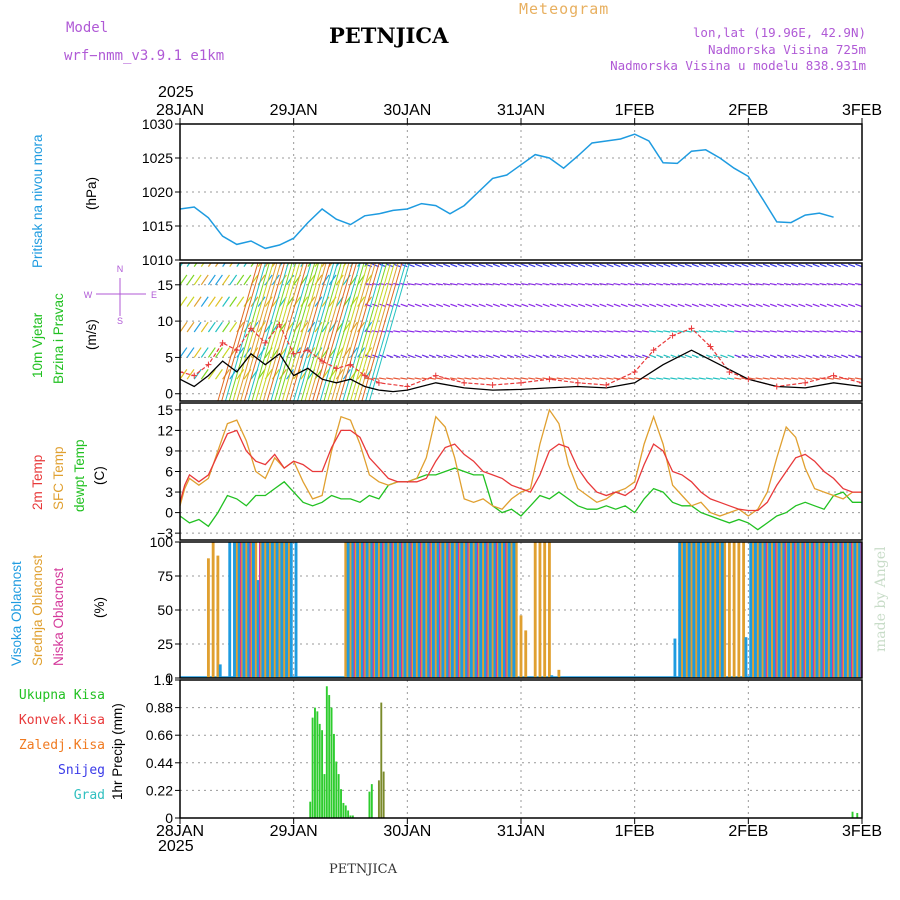 Image resolution: width=900 pixels, height=900 pixels. I want to click on ytick-label: 100, so click(162, 542).